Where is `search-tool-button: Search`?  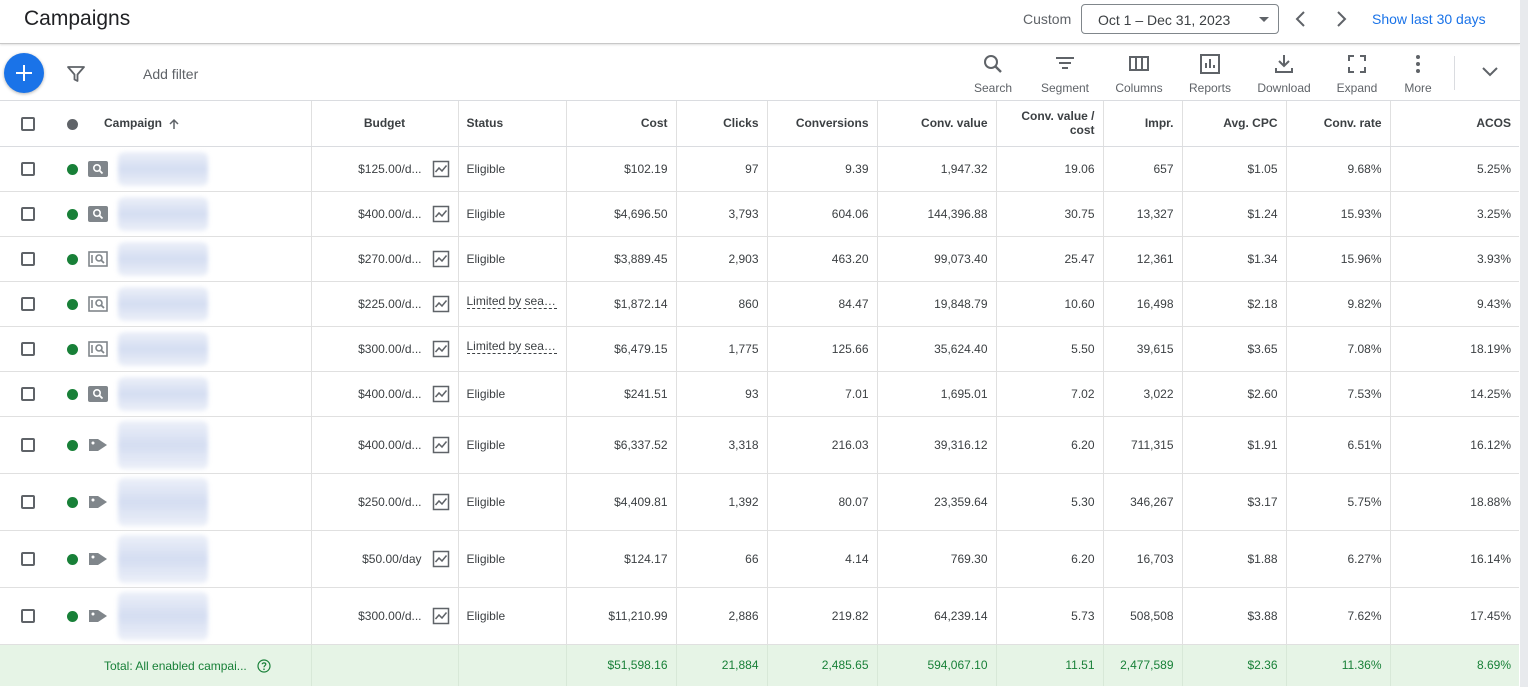
search-tool-button: Search is located at coordinates (993, 75).